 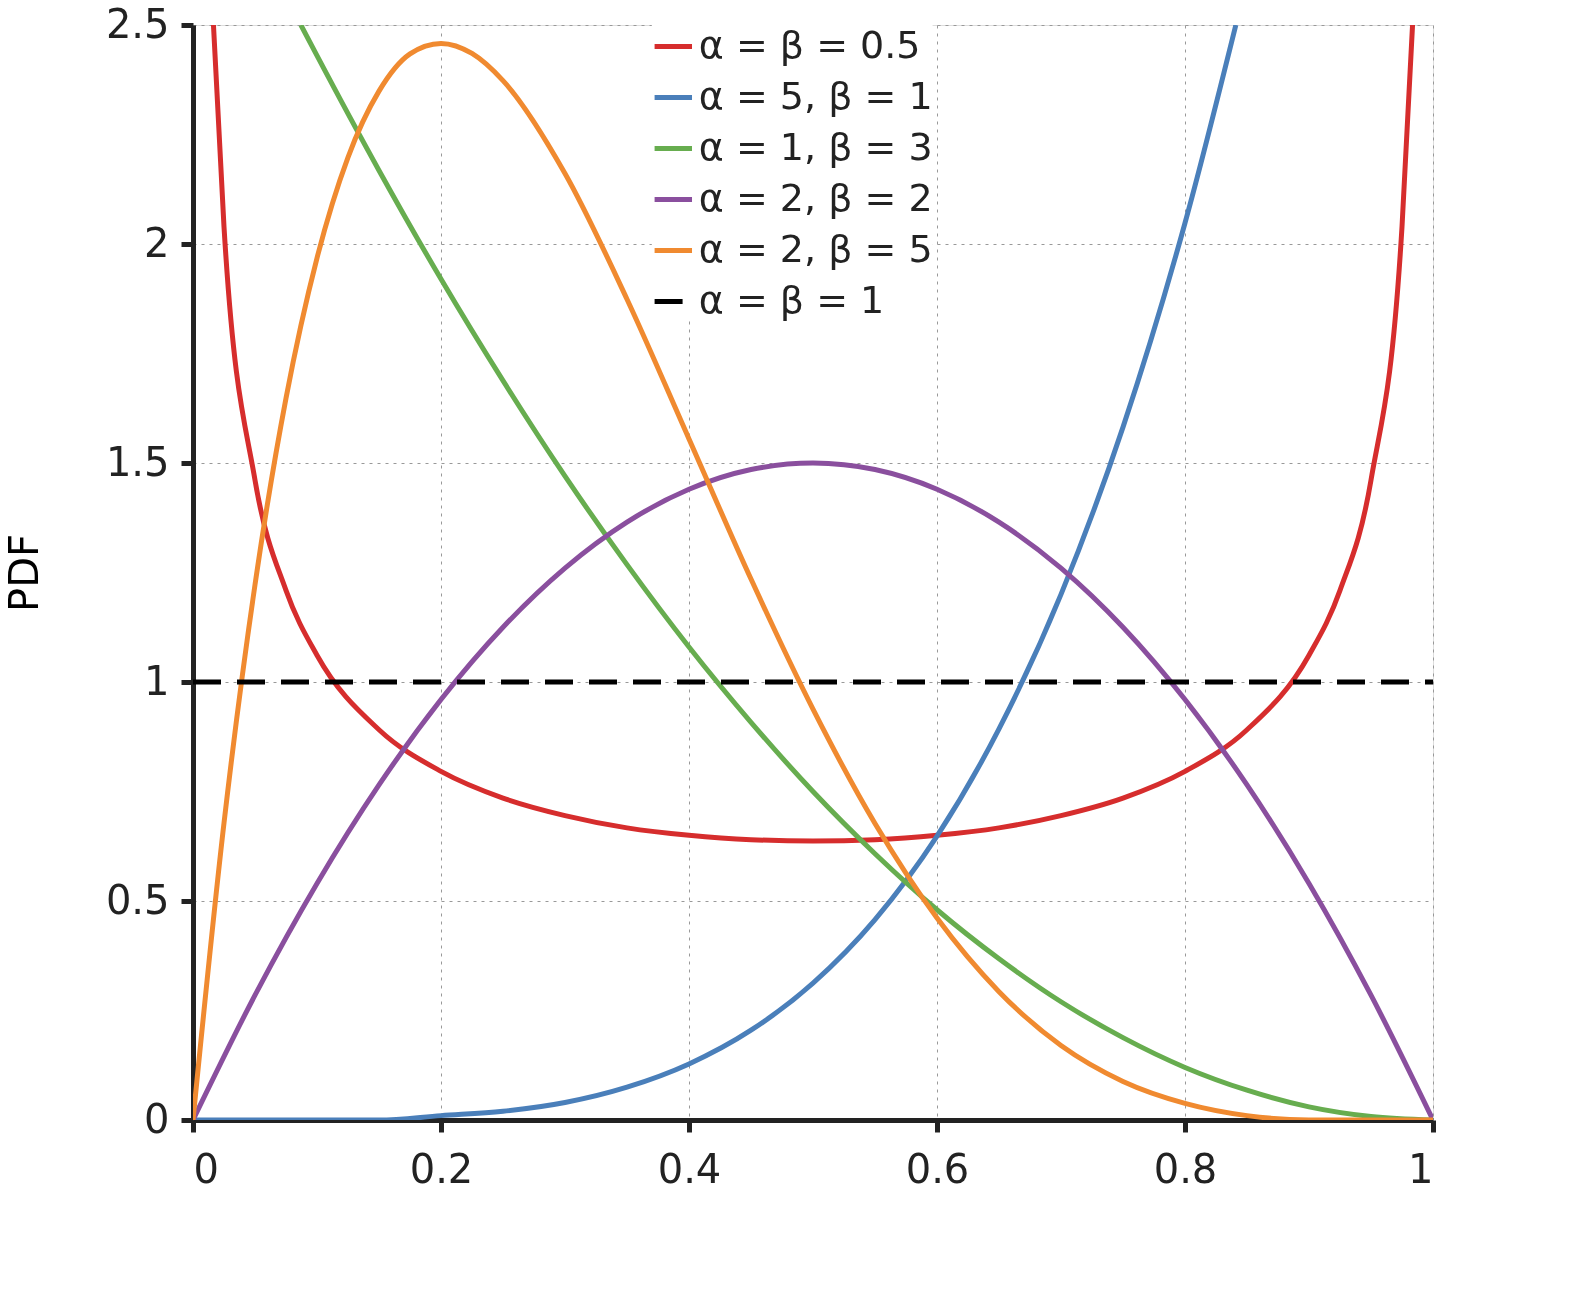 What do you see at coordinates (937, 1168) in the screenshot?
I see `x-tick-label: 0.6` at bounding box center [937, 1168].